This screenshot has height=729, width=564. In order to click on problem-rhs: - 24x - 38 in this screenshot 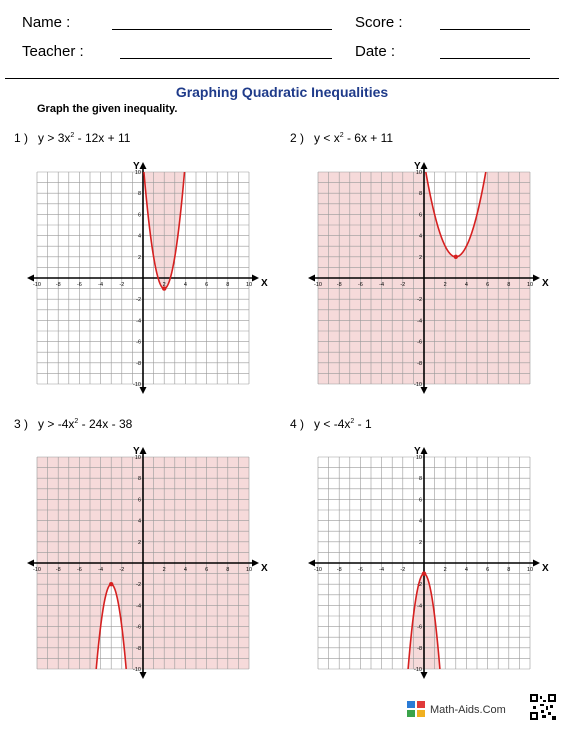, I will do `click(105, 424)`.